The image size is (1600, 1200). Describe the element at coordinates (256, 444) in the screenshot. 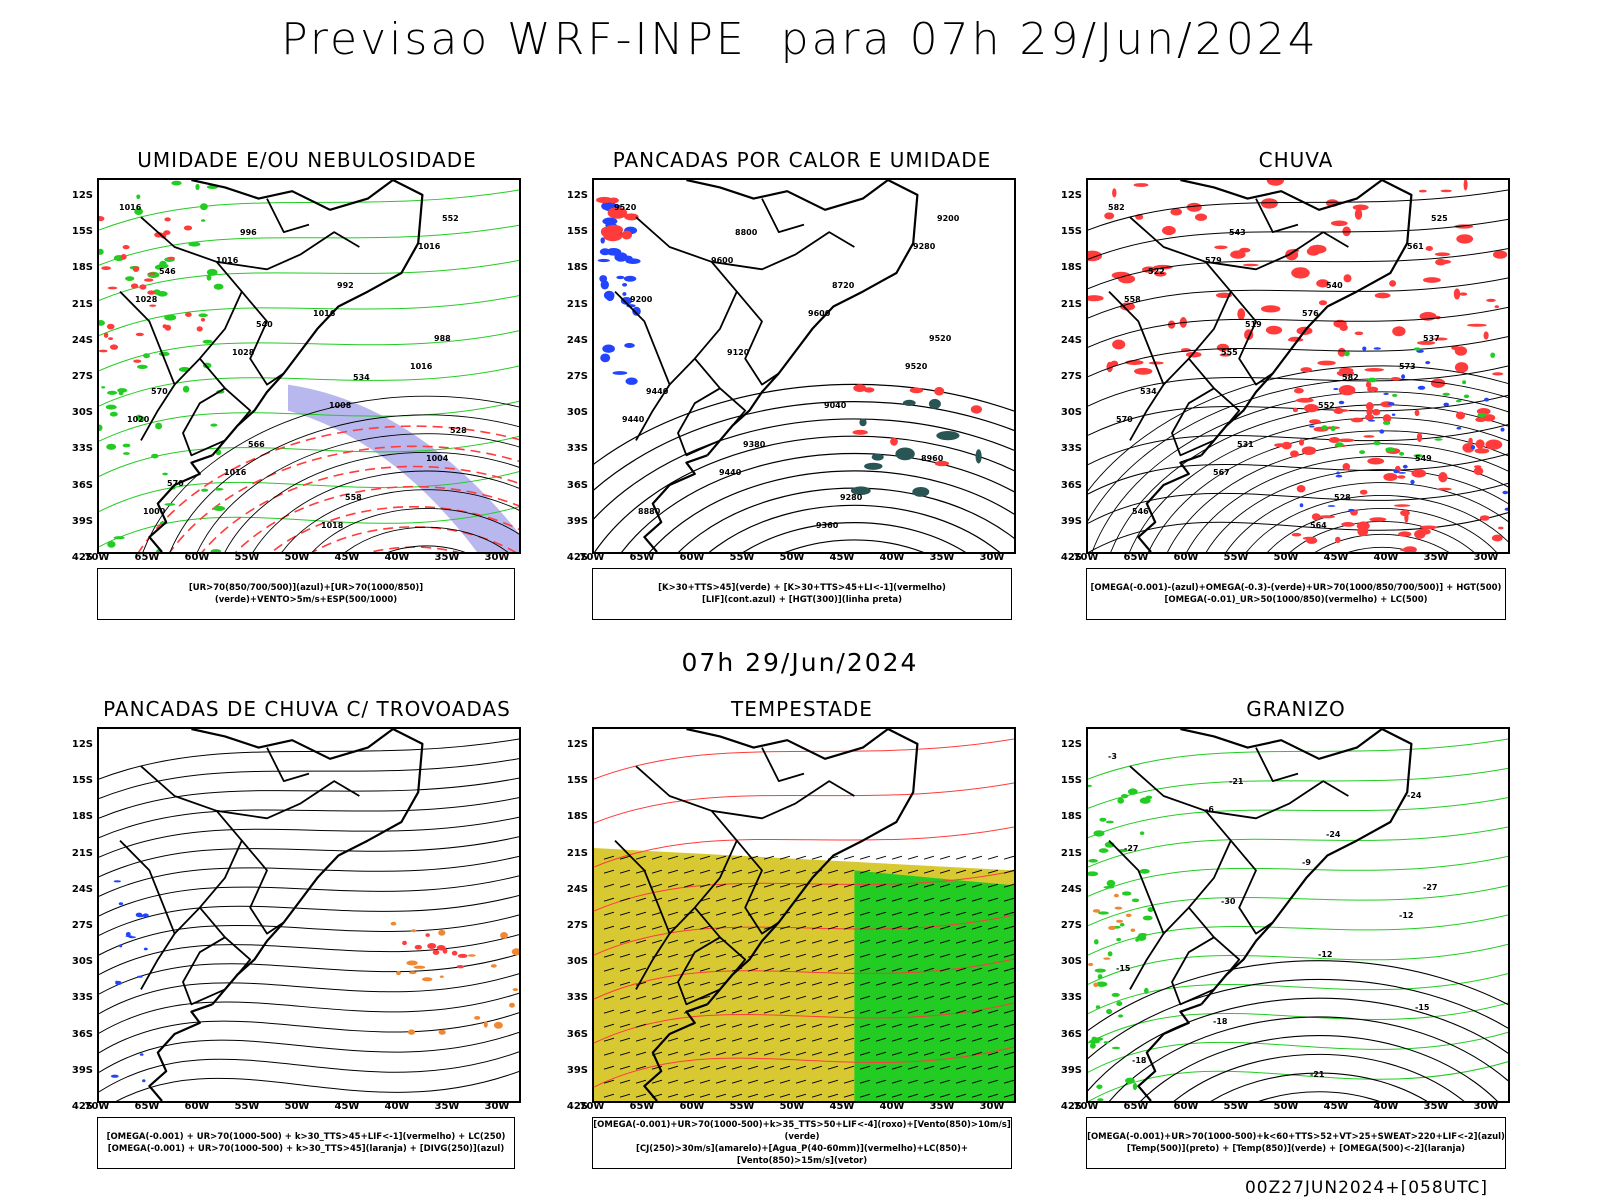

I see `contour-label: 566` at that location.